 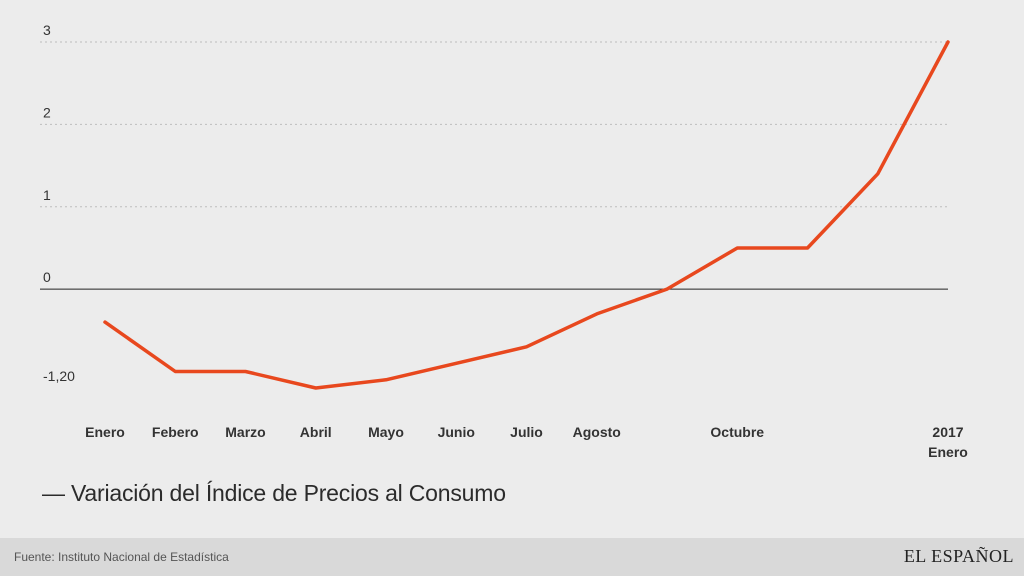 I want to click on y-tick-label: 1, so click(x=47, y=195).